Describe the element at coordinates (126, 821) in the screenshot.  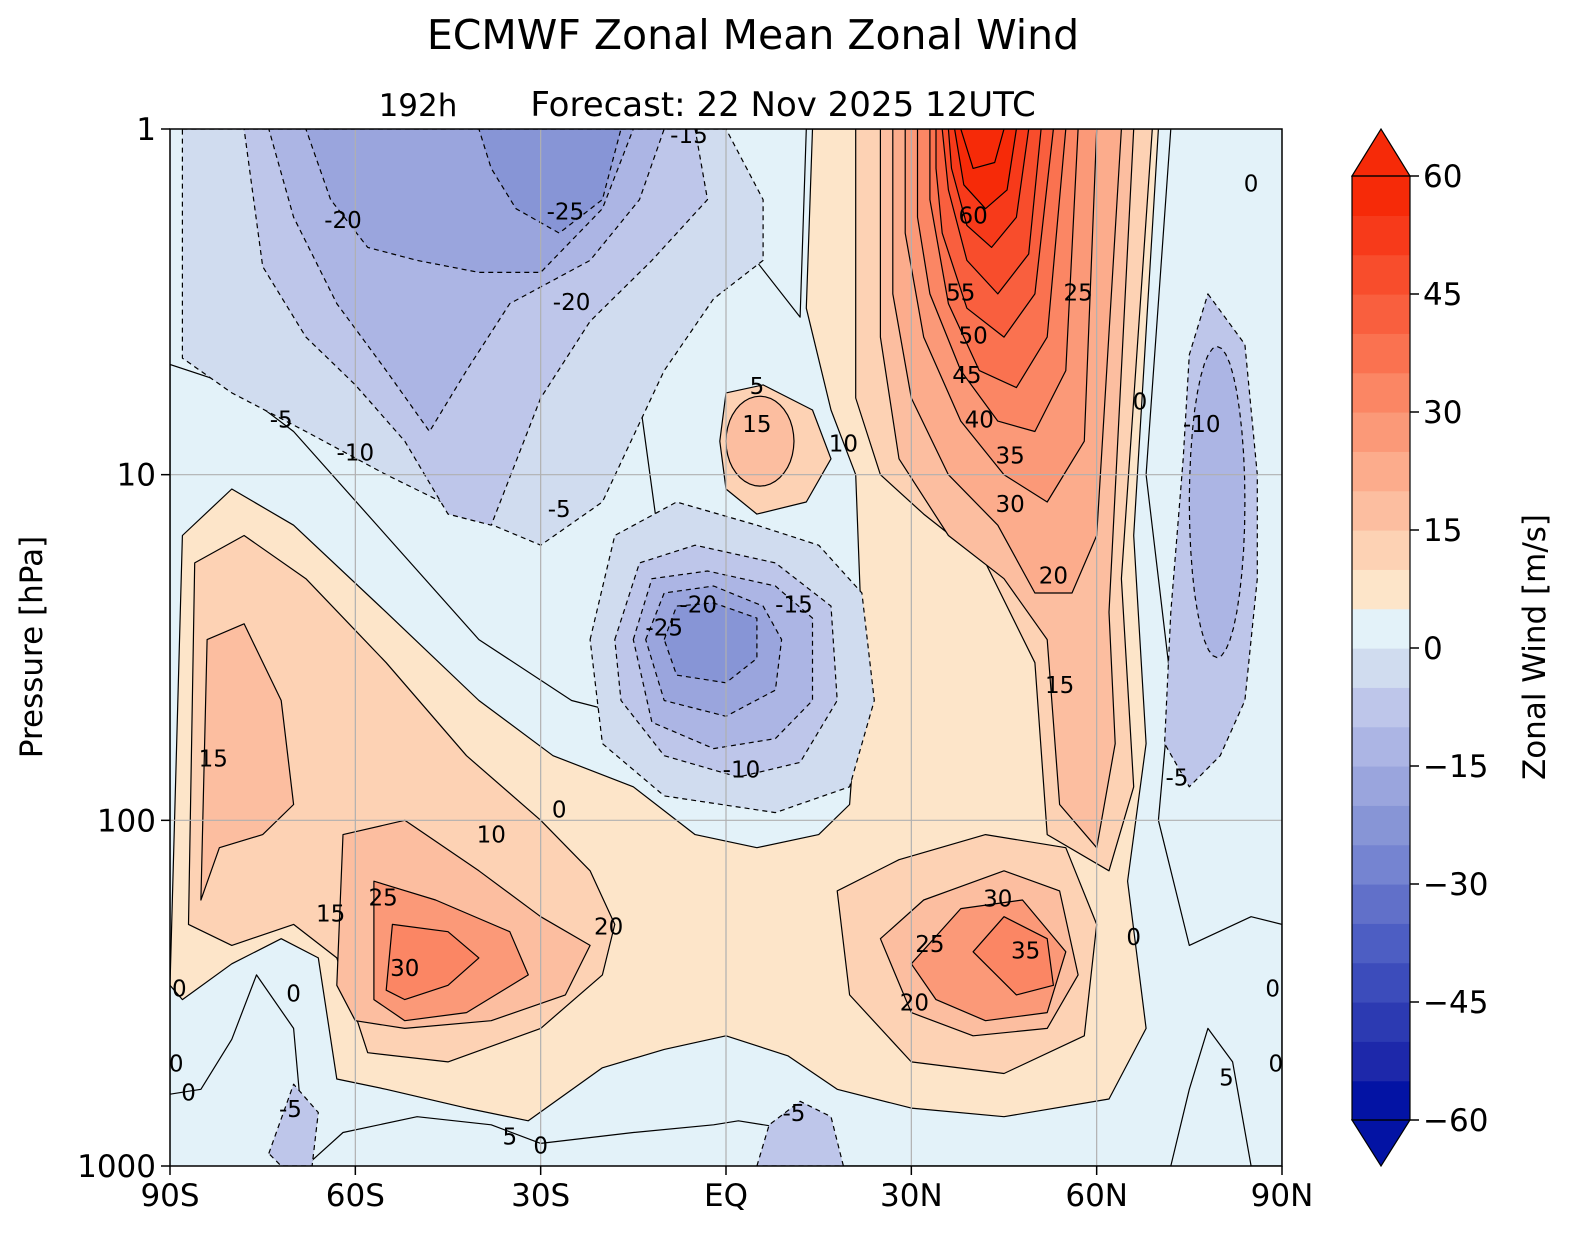
I see `y-tick-label: 100` at that location.